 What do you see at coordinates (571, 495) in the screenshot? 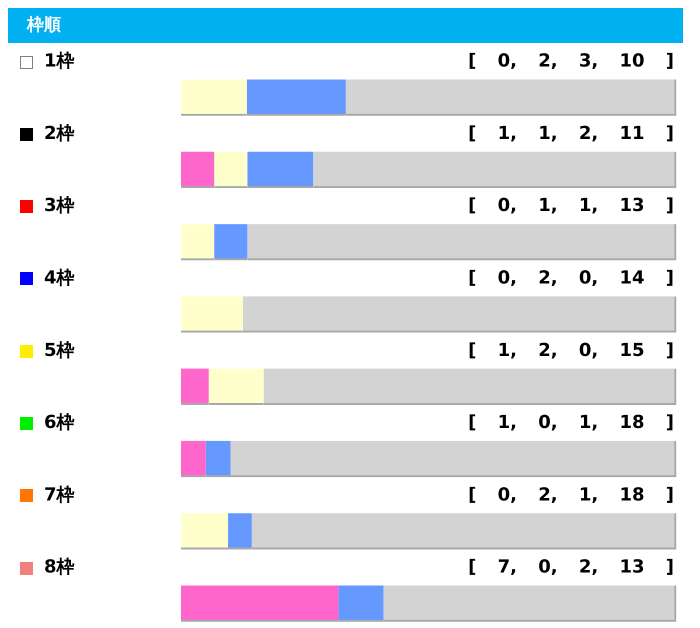
I see `annotation: [ 0, 2, 1, 18 ]` at bounding box center [571, 495].